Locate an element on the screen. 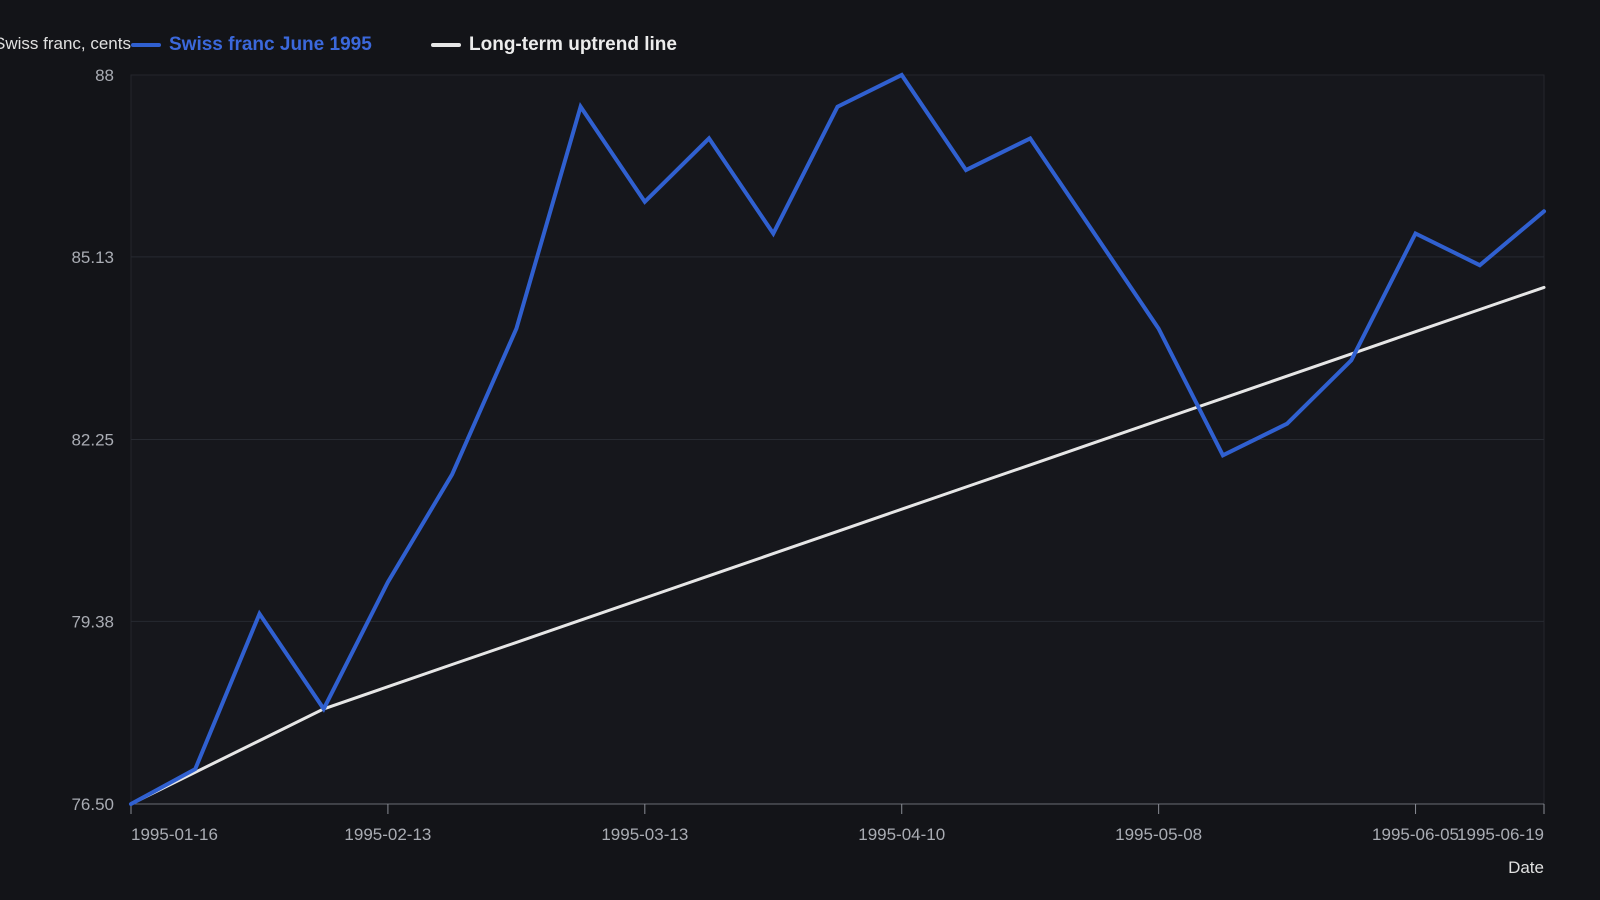 The height and width of the screenshot is (900, 1600). x-tick-label: 1995-02-13 is located at coordinates (387, 834).